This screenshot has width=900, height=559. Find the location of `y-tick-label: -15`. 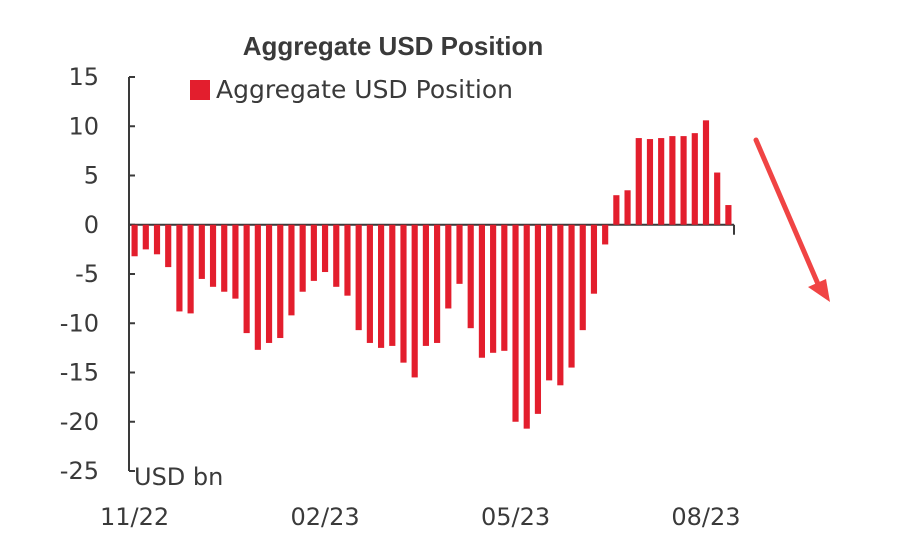

y-tick-label: -15 is located at coordinates (79, 373).